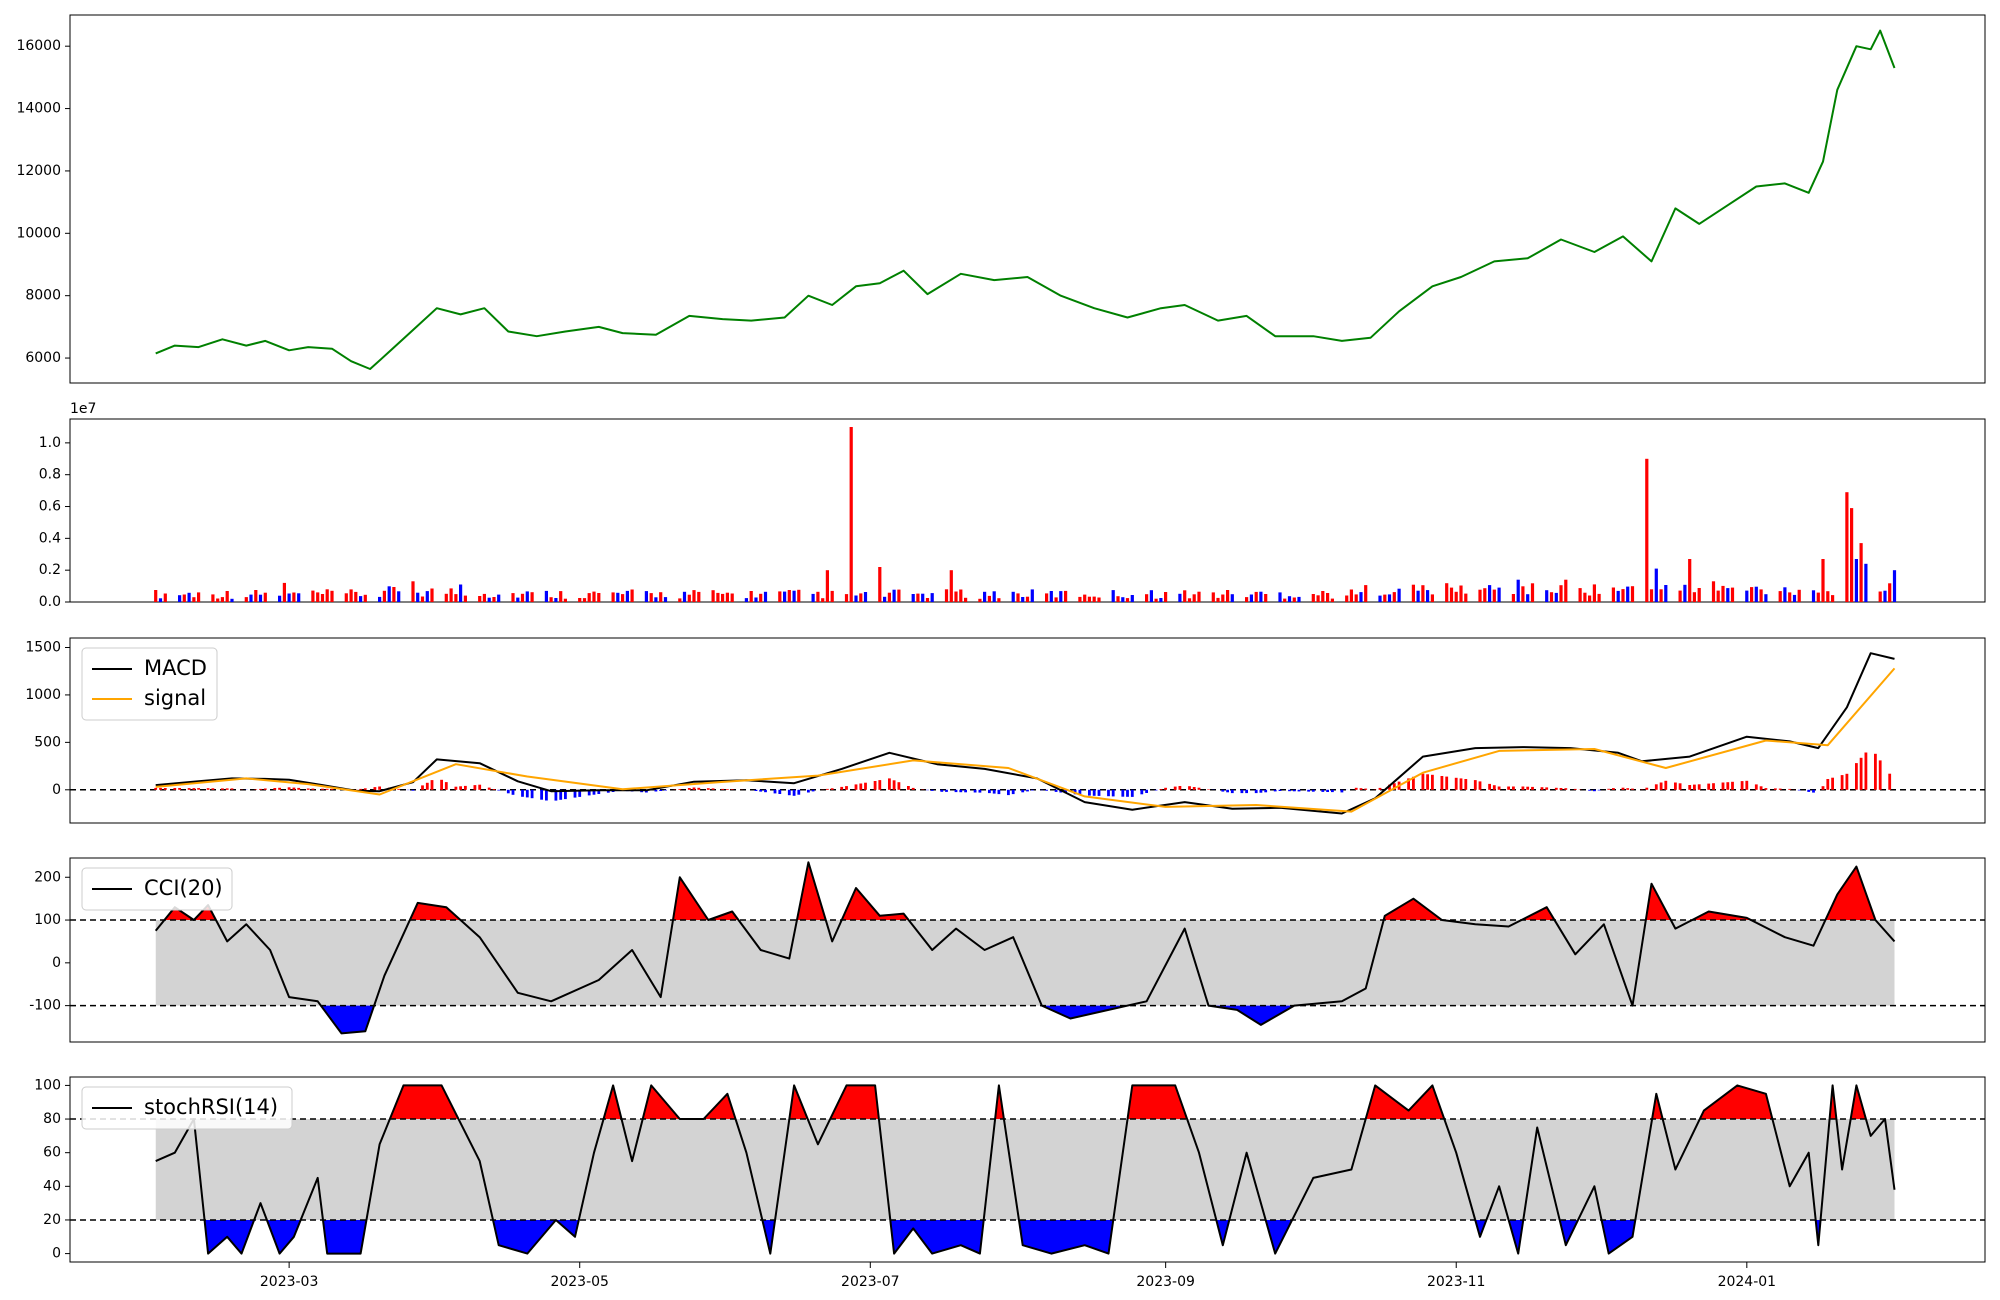 Image resolution: width=2000 pixels, height=1300 pixels. I want to click on y-tick-label: 0, so click(56, 790).